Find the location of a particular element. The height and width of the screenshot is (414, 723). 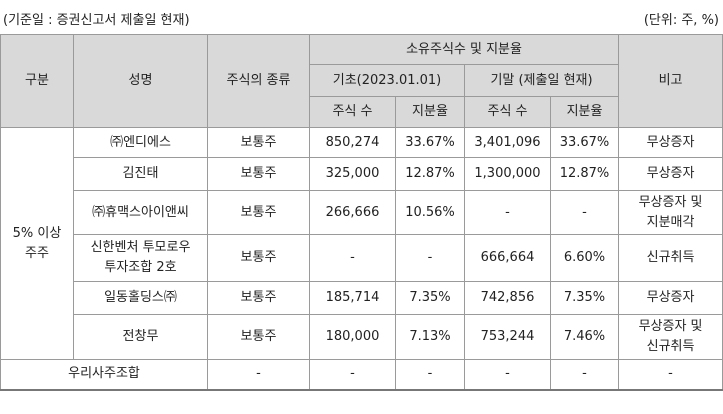

end-ratio-cell: 33.67% is located at coordinates (584, 142).